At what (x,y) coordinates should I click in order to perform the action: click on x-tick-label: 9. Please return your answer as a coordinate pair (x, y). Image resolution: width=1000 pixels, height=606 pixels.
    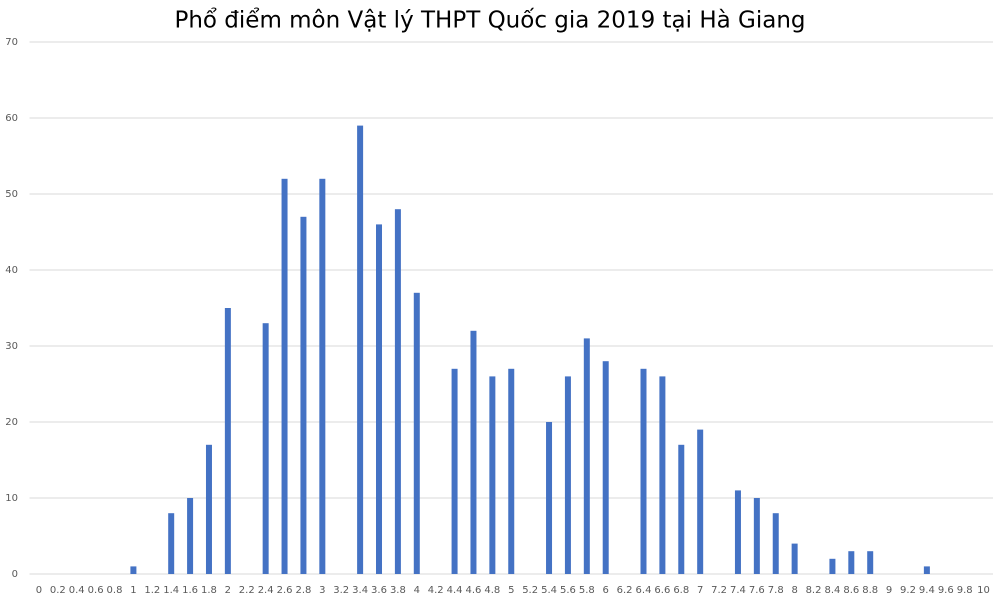
    Looking at the image, I should click on (889, 590).